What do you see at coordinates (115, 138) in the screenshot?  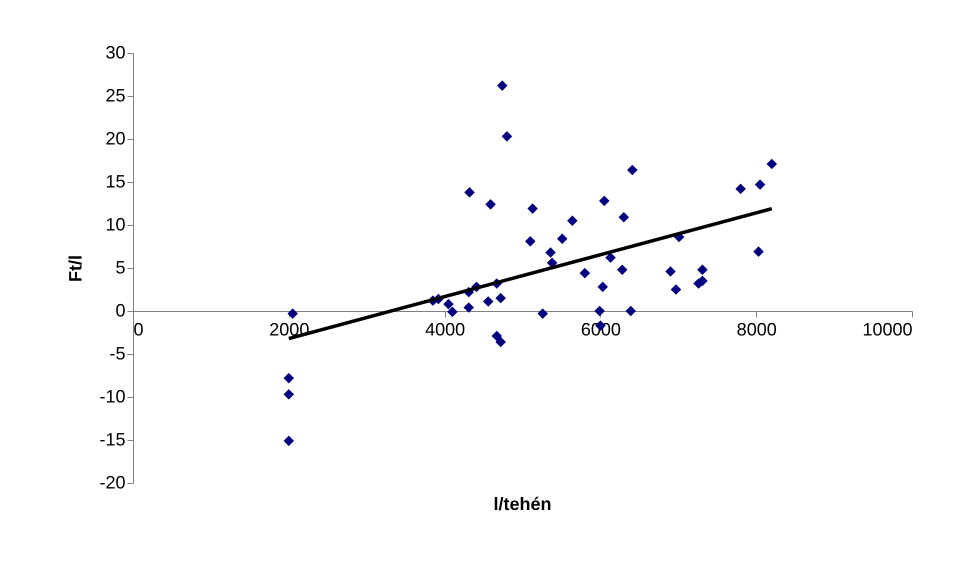 I see `y-tick-label: 20` at bounding box center [115, 138].